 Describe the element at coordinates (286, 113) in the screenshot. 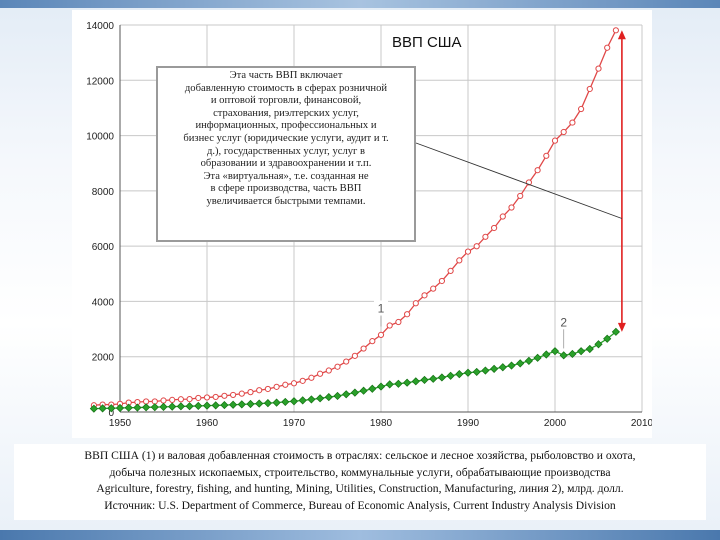

I see `note-line: страхования, риэлтерских услуг,` at that location.